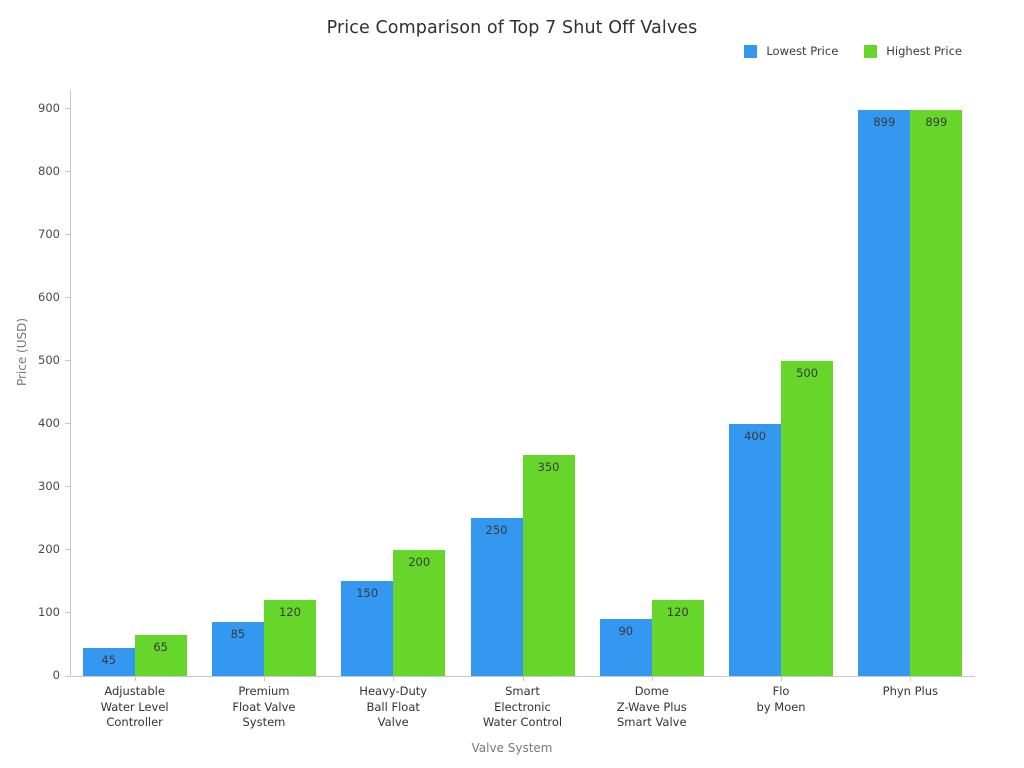 The width and height of the screenshot is (1024, 768). What do you see at coordinates (419, 612) in the screenshot?
I see `bar-highest-price: 200` at bounding box center [419, 612].